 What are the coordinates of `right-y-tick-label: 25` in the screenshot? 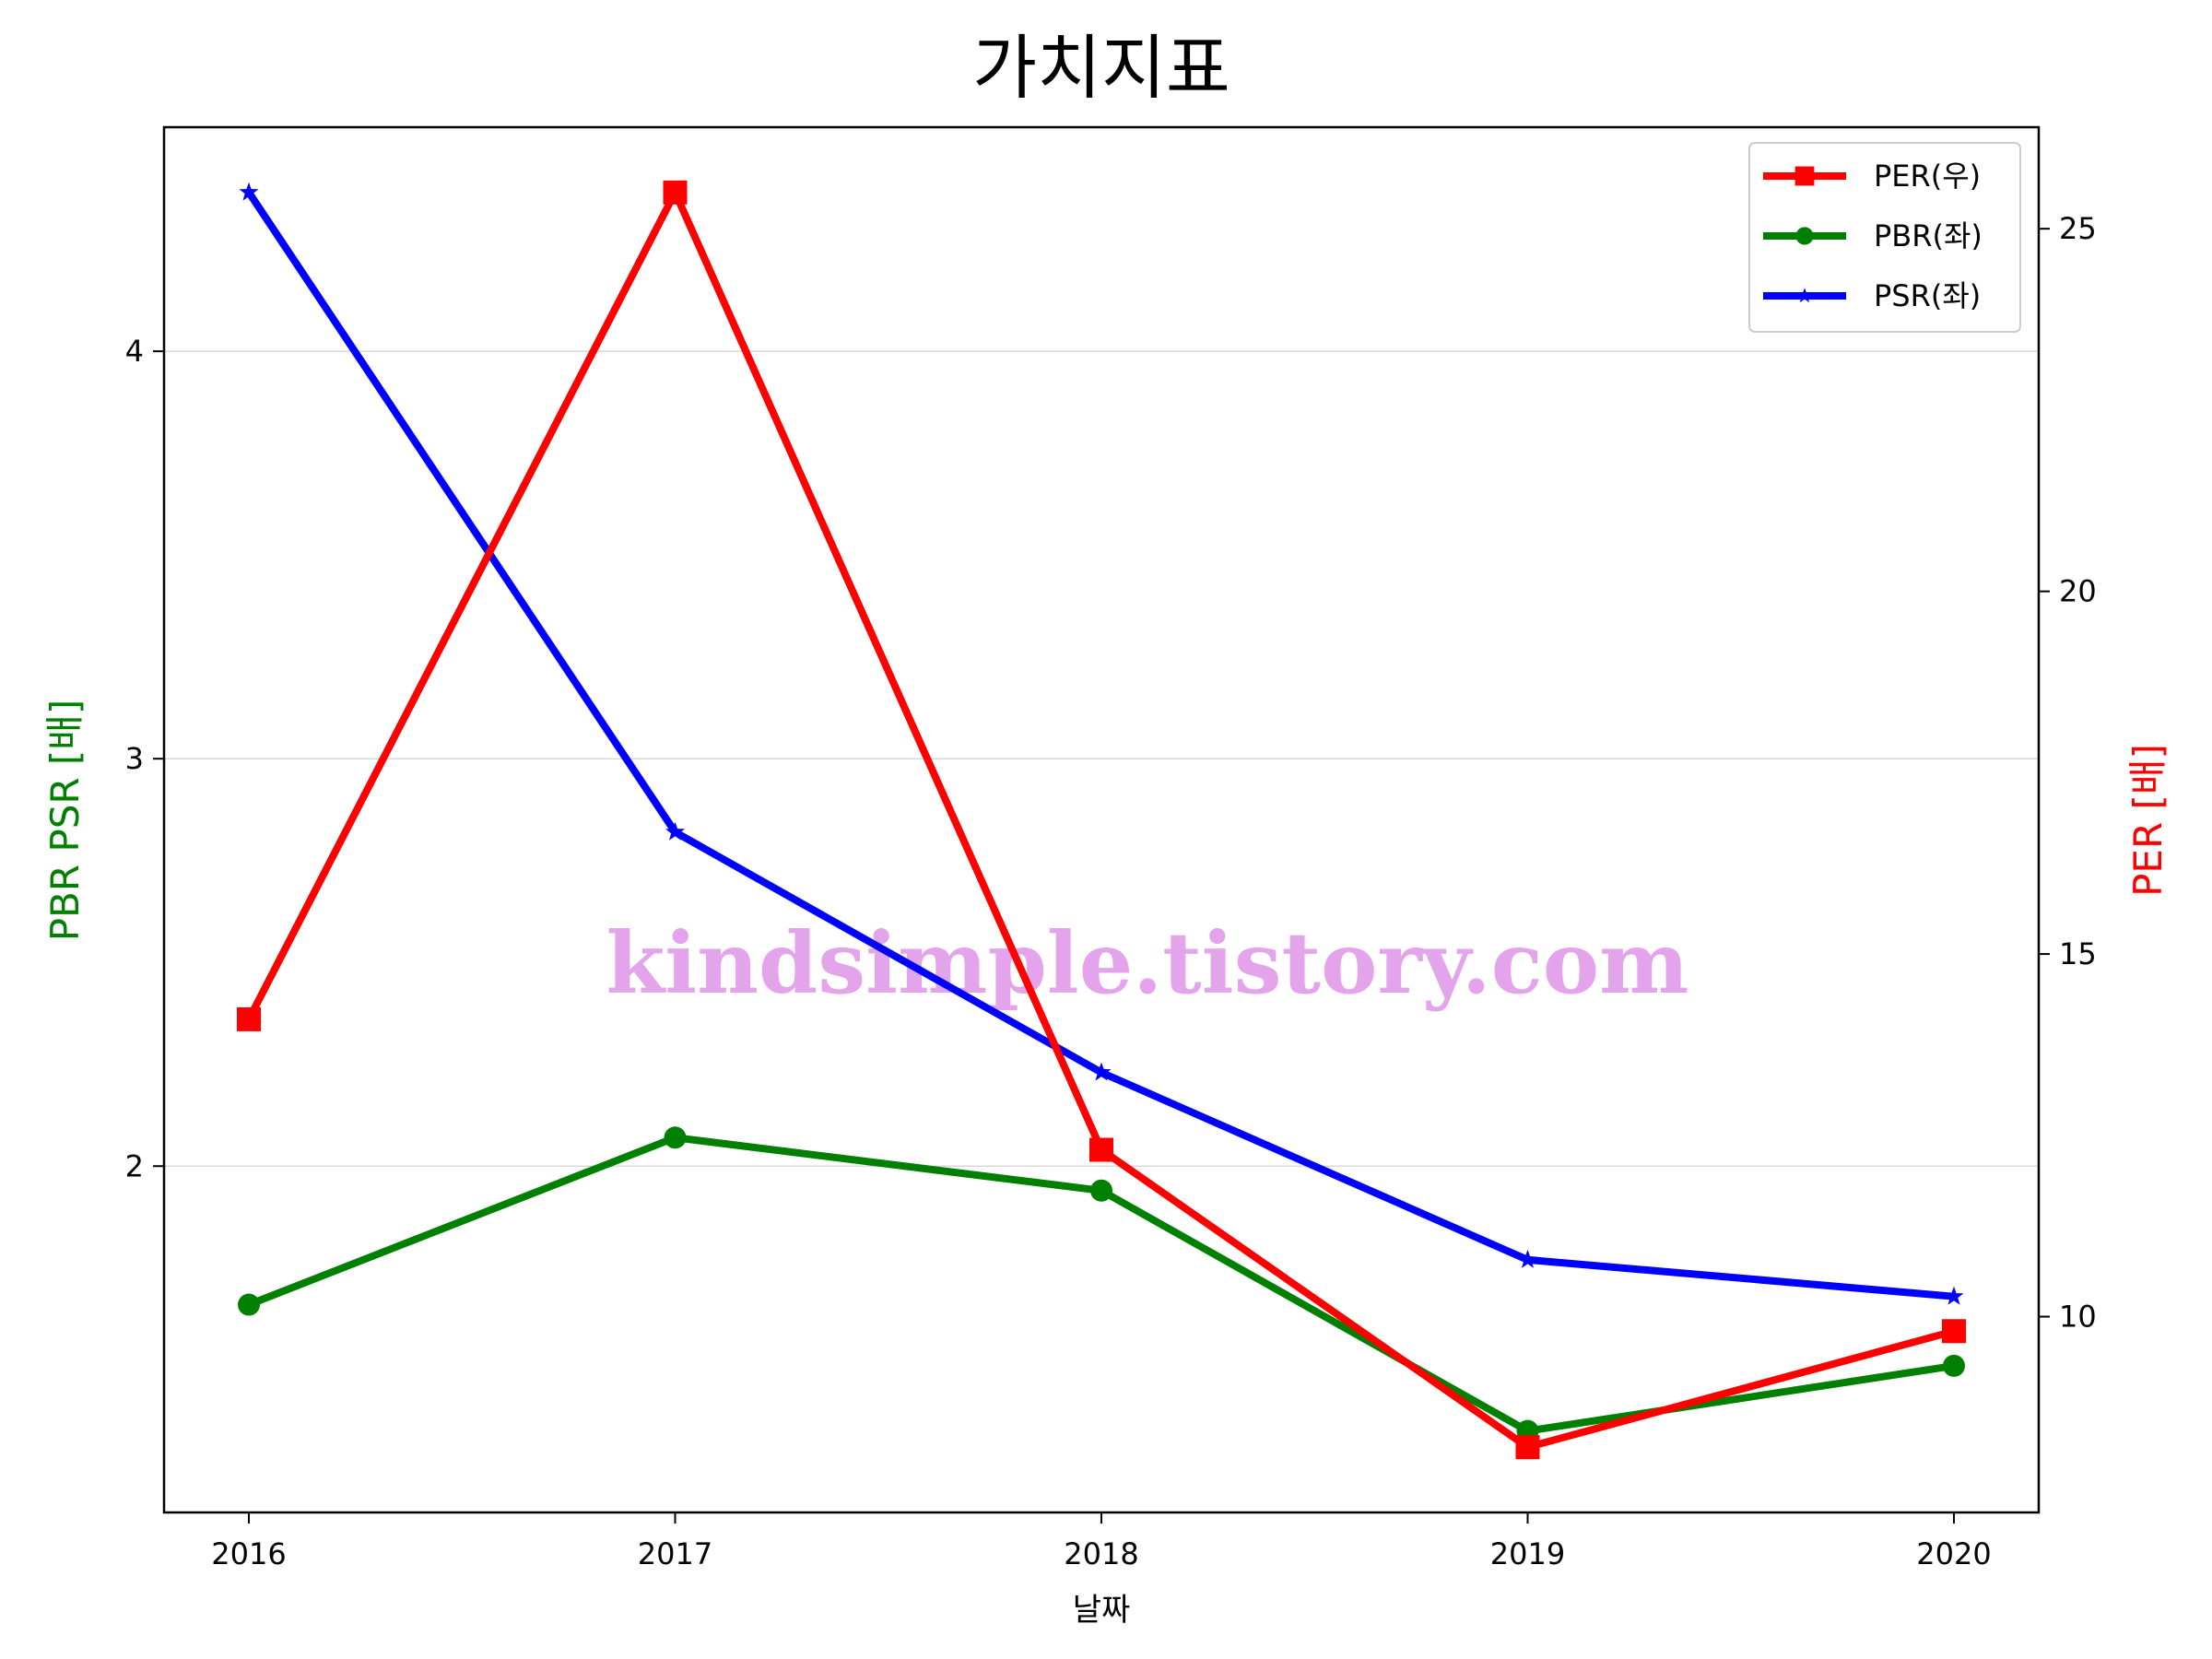 It's located at (2078, 228).